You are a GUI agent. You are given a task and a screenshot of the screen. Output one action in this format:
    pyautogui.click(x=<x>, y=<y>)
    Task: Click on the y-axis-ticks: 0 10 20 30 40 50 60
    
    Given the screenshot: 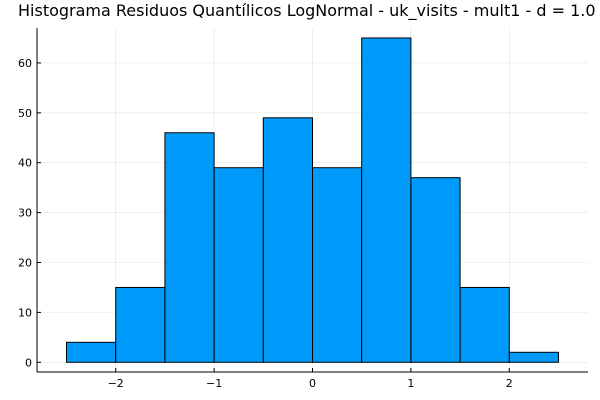 What is the action you would take?
    pyautogui.click(x=29, y=213)
    